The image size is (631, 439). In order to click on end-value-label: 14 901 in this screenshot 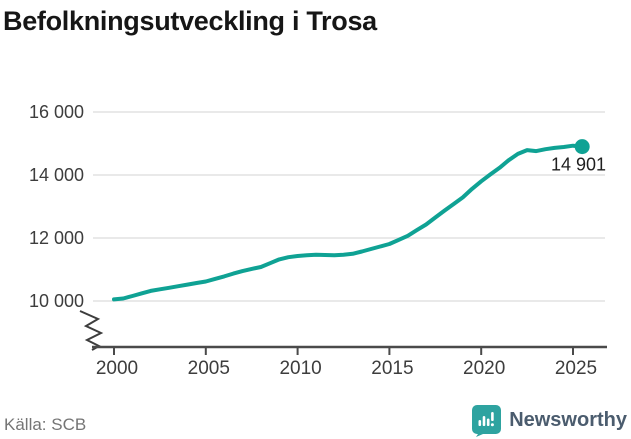, I will do `click(578, 165)`.